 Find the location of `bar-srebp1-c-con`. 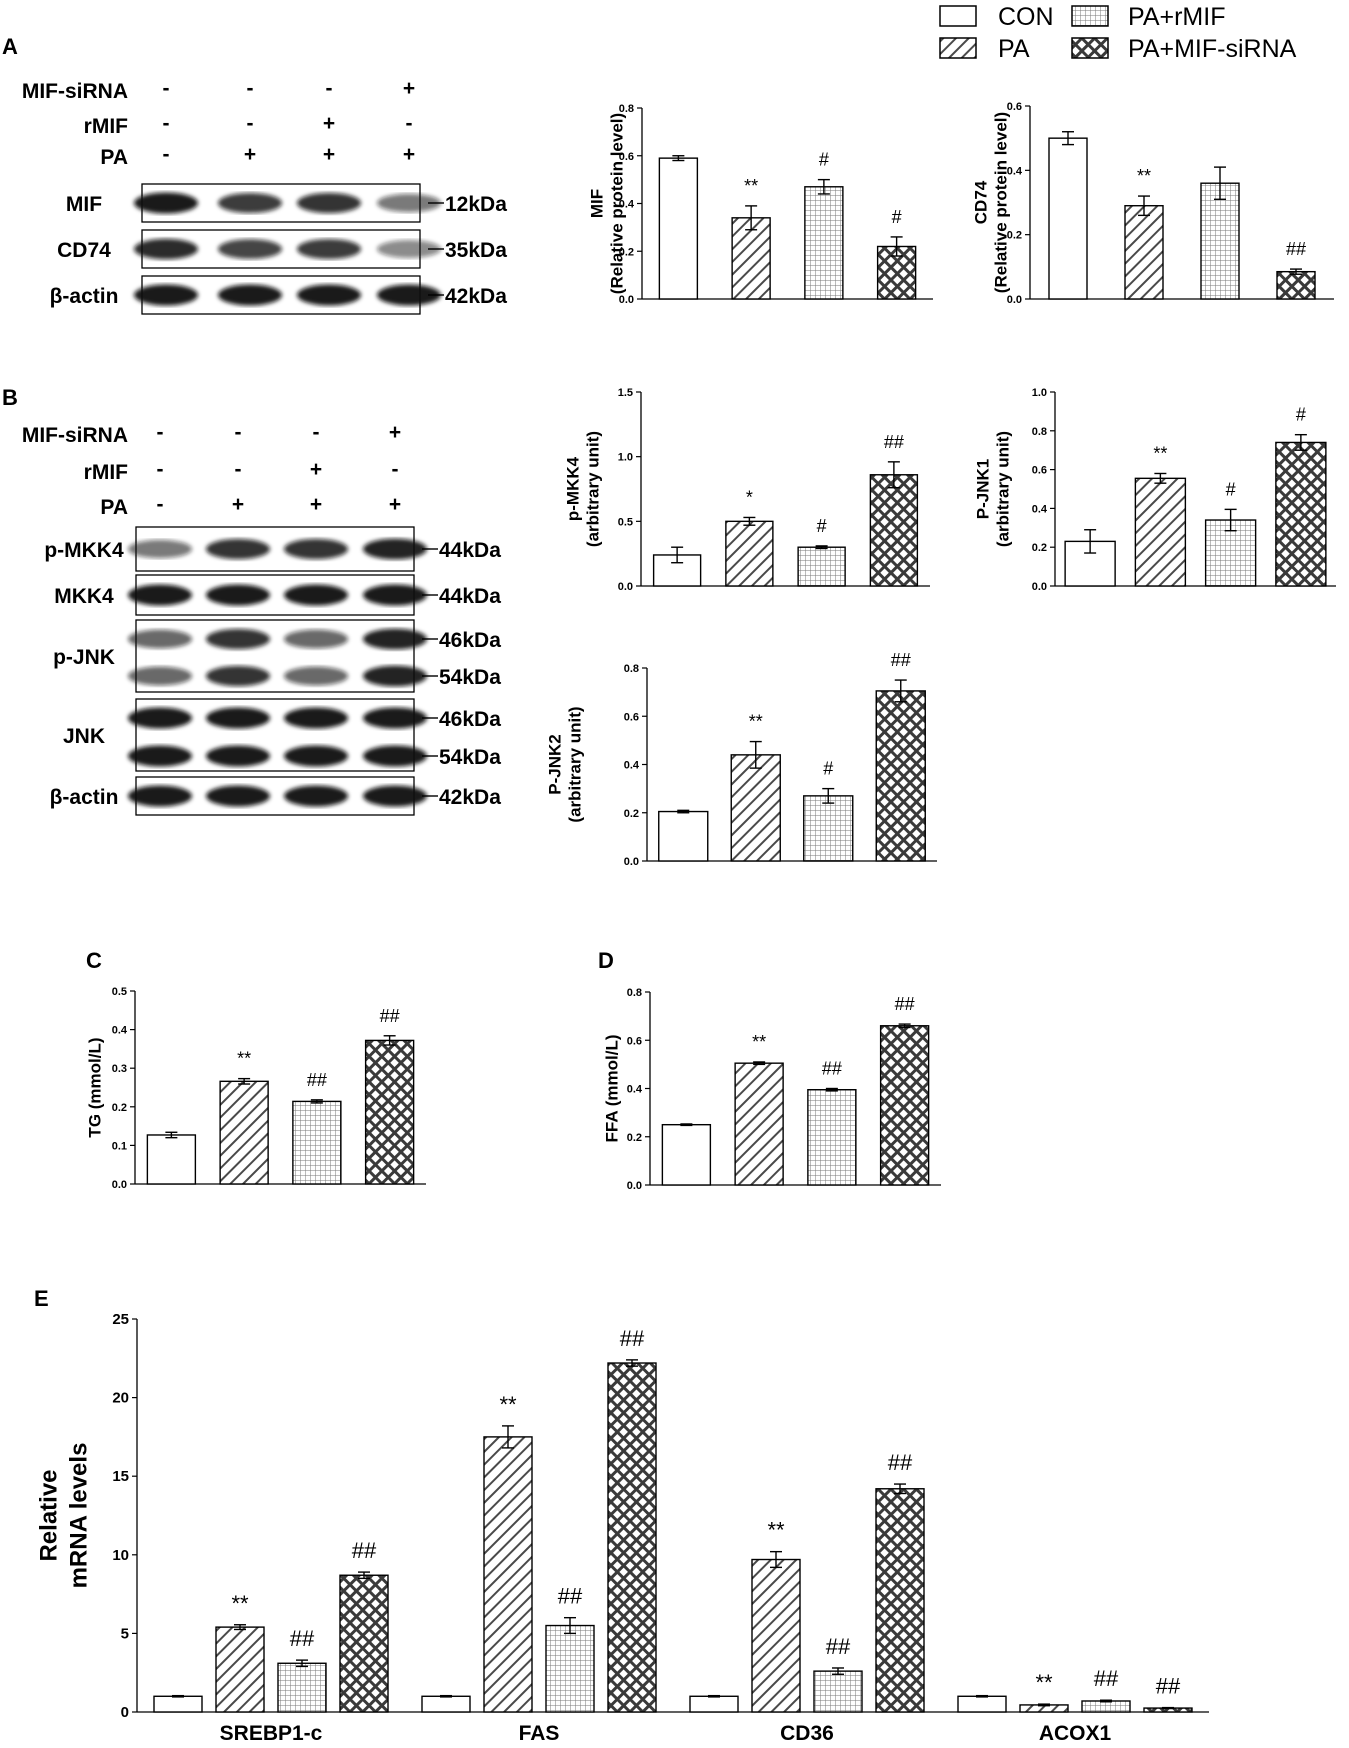

bar-srebp1-c-con is located at coordinates (178, 1704).